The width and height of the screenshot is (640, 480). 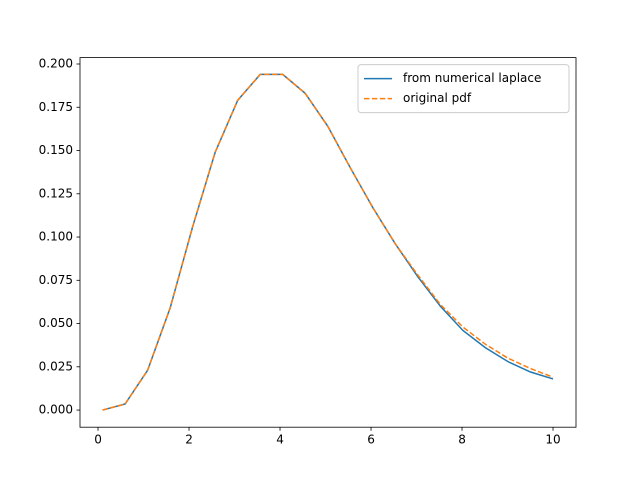 I want to click on y-tick-label: 0.025, so click(x=56, y=366).